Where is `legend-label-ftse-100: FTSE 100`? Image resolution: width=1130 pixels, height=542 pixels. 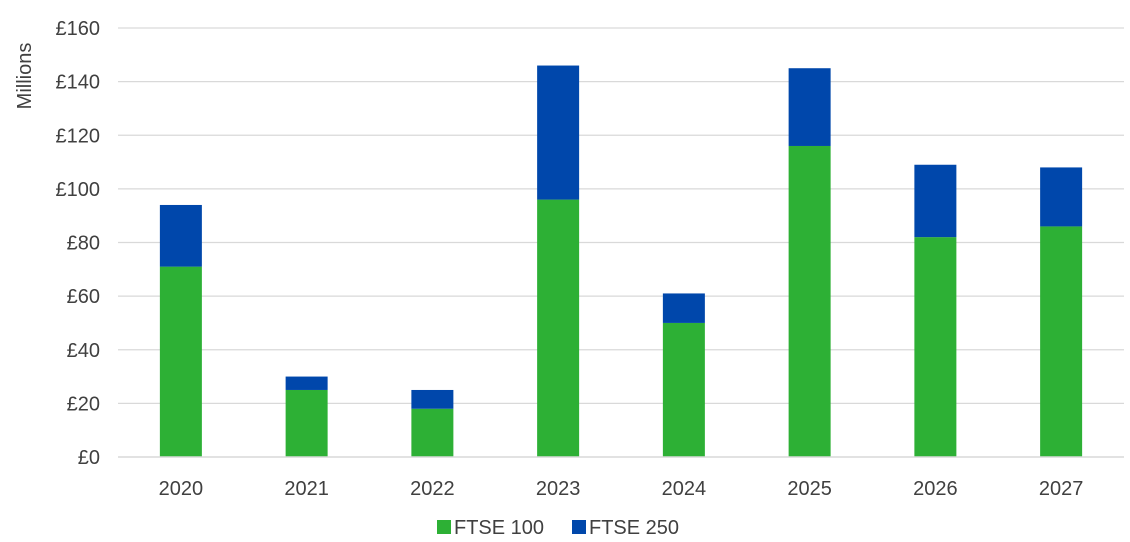
legend-label-ftse-100: FTSE 100 is located at coordinates (499, 528).